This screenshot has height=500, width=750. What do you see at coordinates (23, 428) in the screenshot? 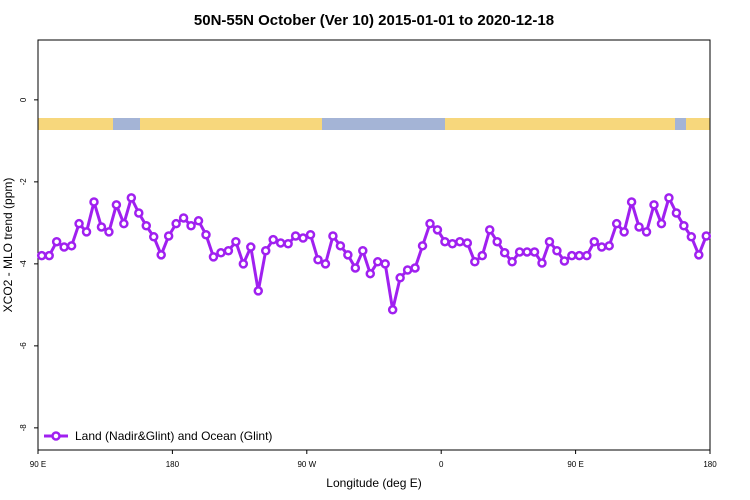
I see `y-tick-label: -8` at bounding box center [23, 428].